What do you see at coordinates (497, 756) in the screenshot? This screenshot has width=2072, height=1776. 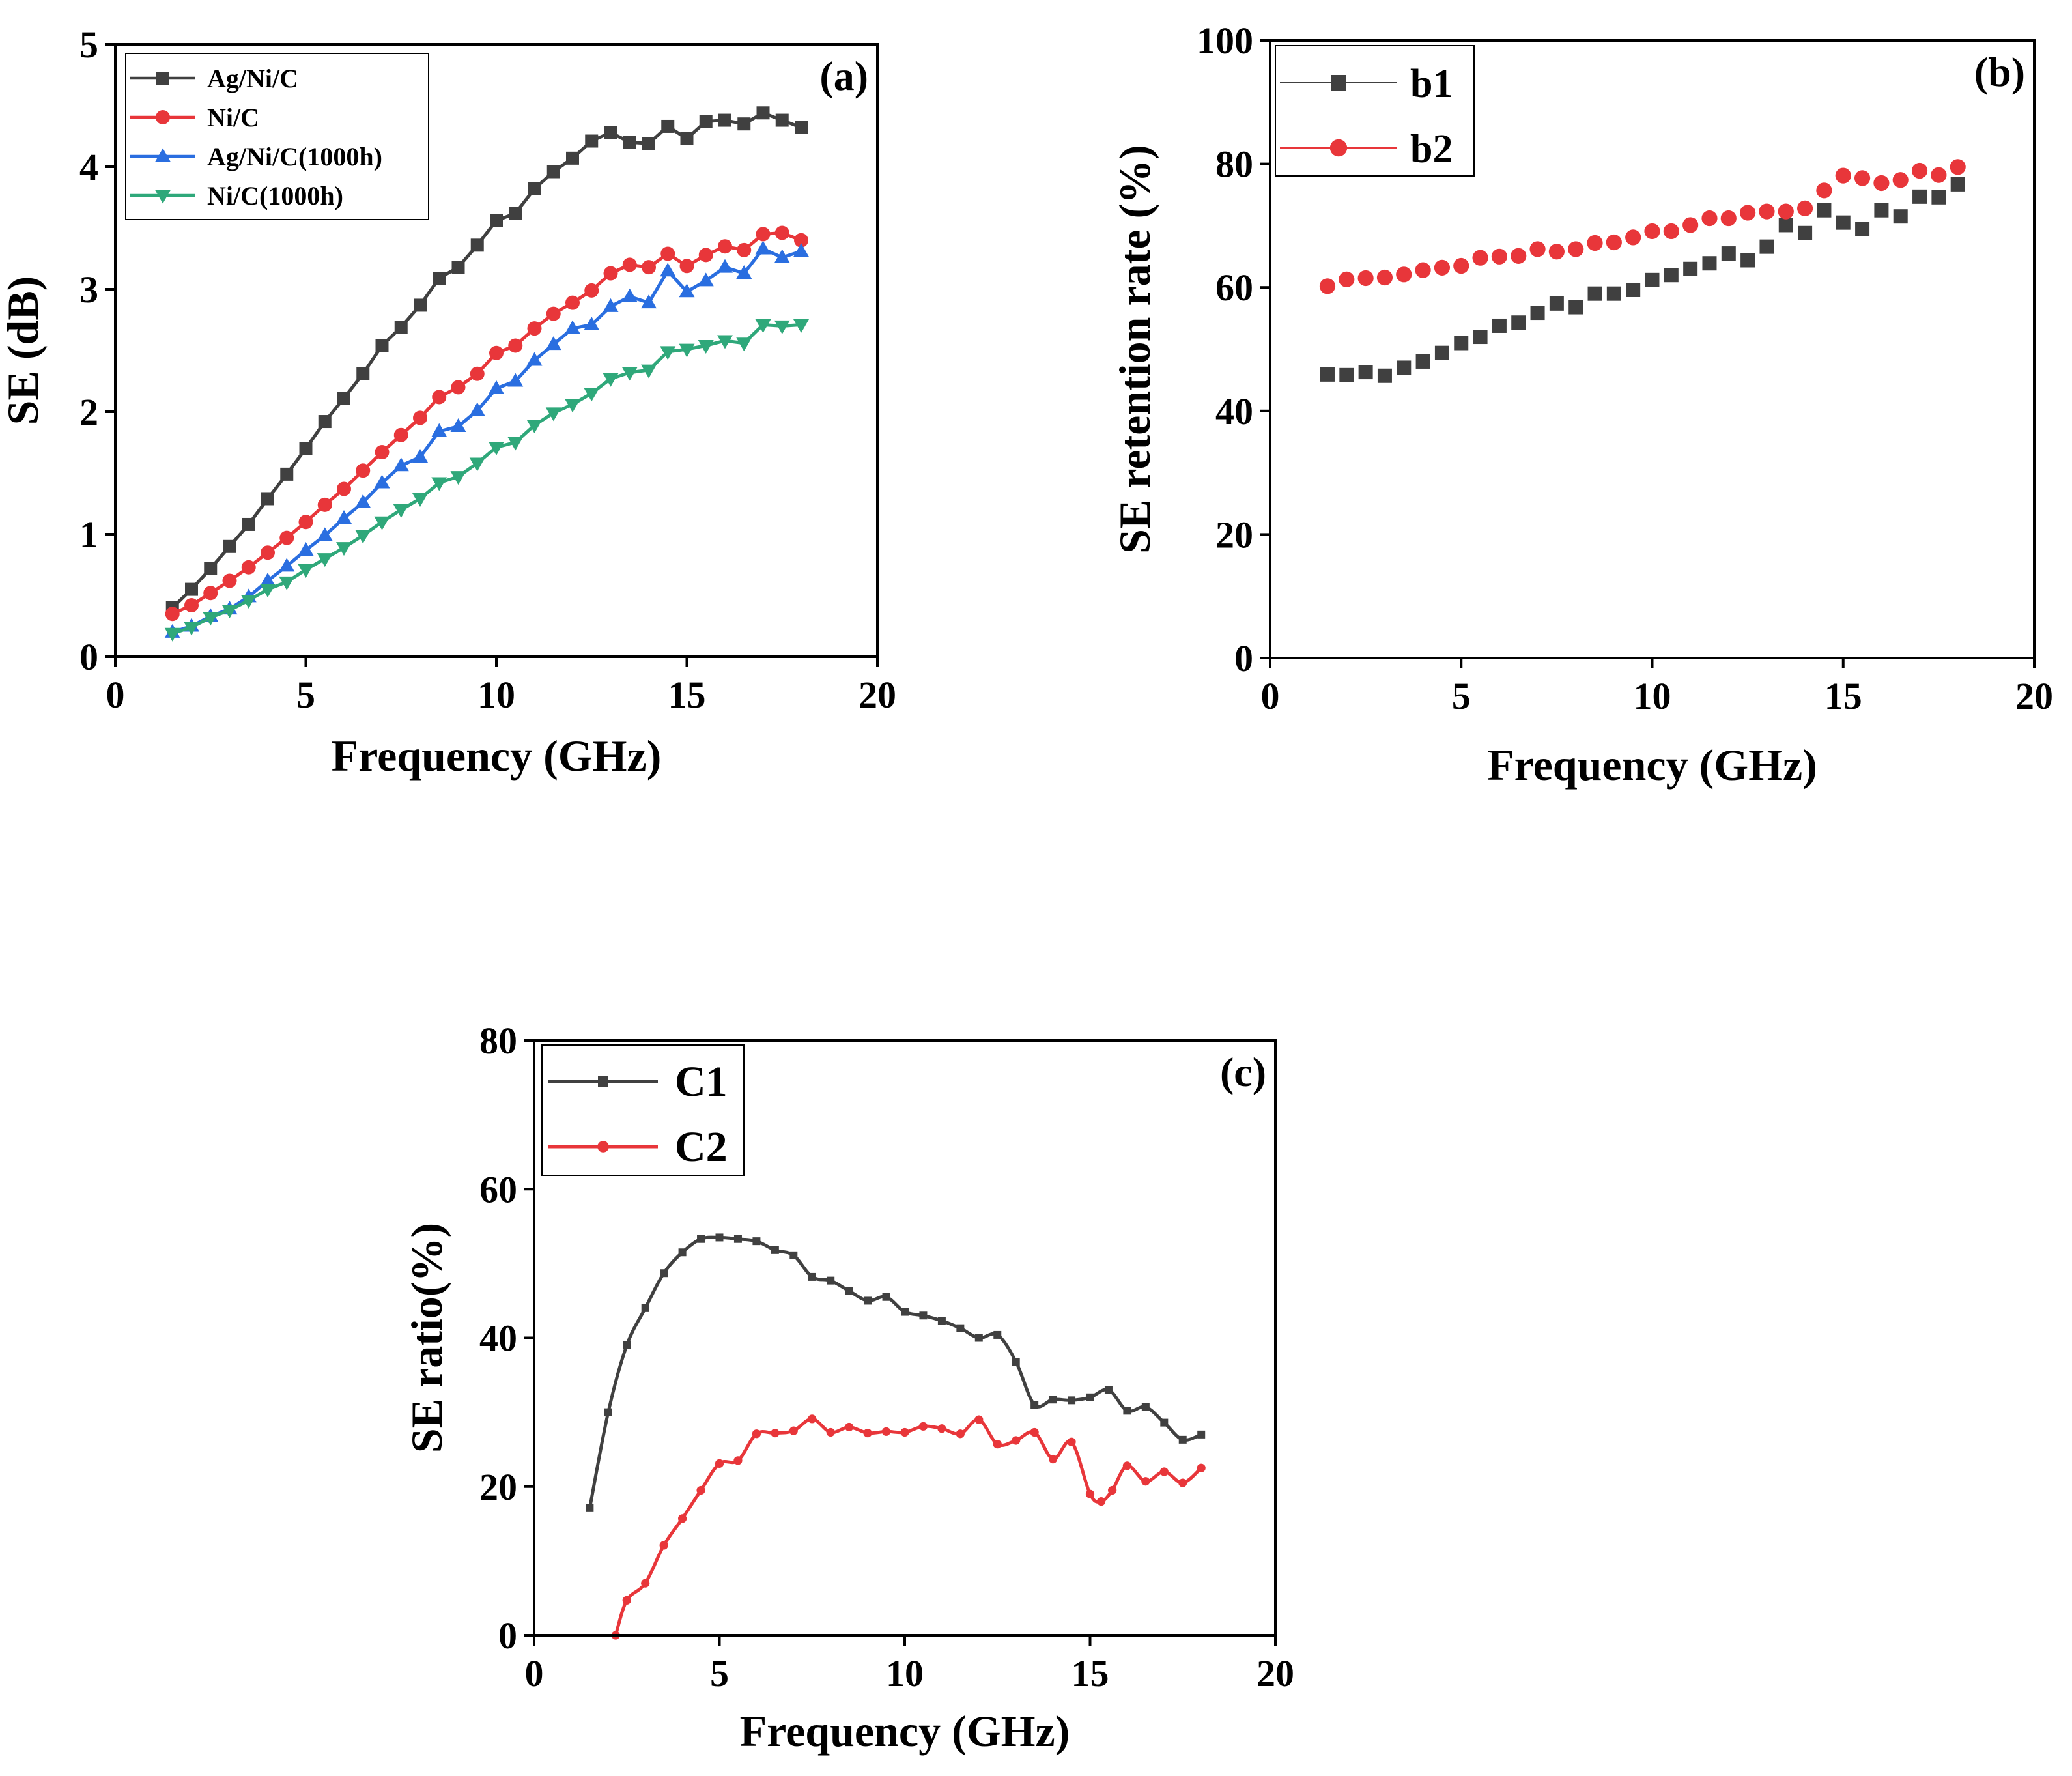 I see `panel-a-x-axis-title: Frequency (GHz)` at bounding box center [497, 756].